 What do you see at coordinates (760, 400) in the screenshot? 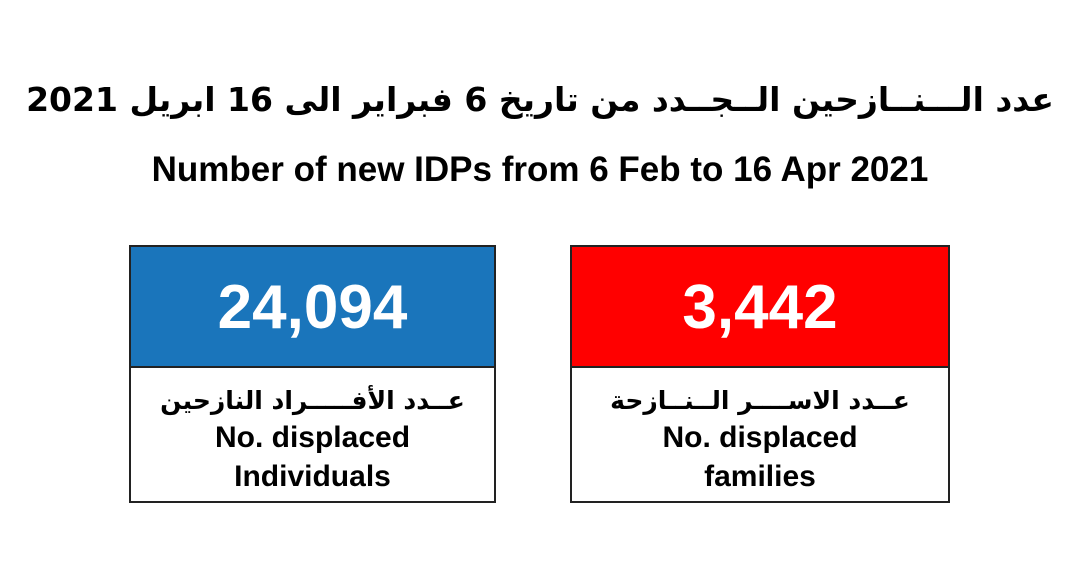
I see `families-label-arabic: عــدد الاســــر الــنــازحة` at bounding box center [760, 400].